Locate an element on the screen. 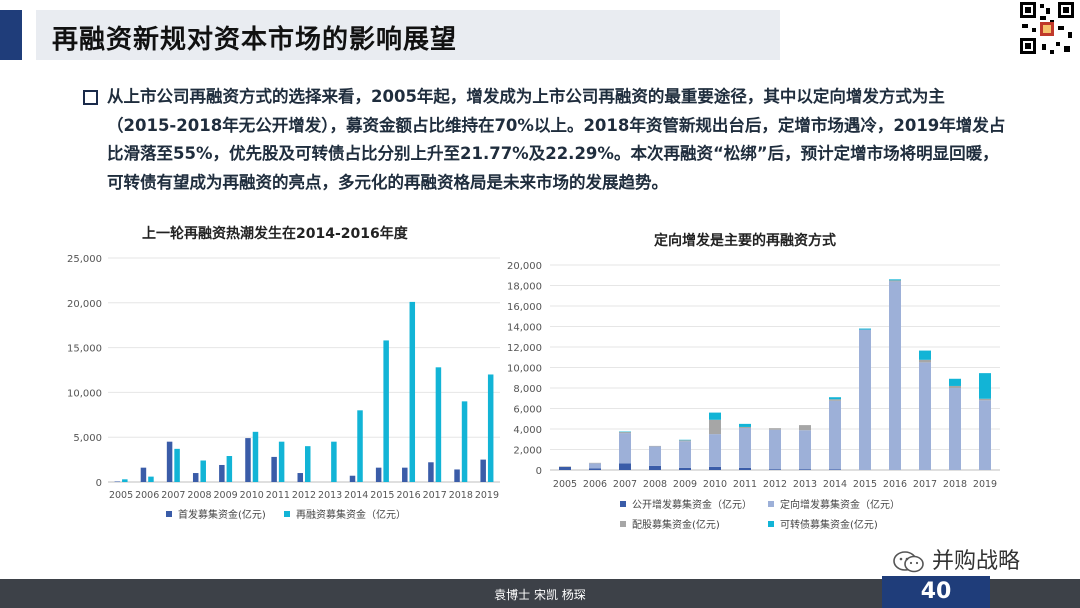 This screenshot has width=1080, height=608. watermark: 并购战略 is located at coordinates (956, 559).